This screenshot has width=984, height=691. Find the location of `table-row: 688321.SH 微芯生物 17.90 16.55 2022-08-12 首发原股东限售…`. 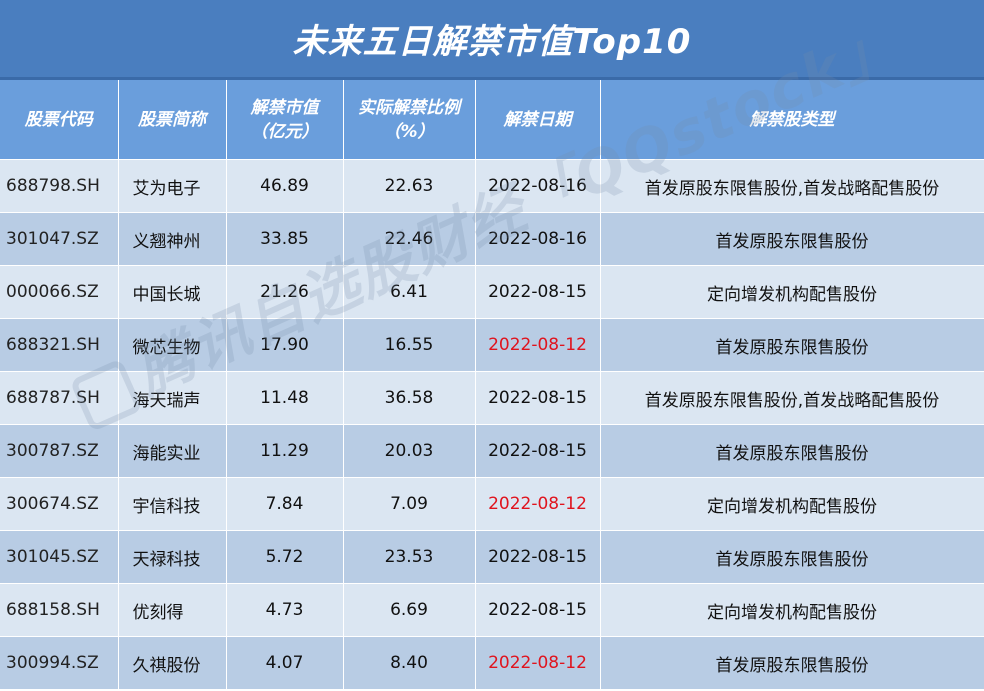

table-row: 688321.SH 微芯生物 17.90 16.55 2022-08-12 首发原股东限售… is located at coordinates (492, 345).